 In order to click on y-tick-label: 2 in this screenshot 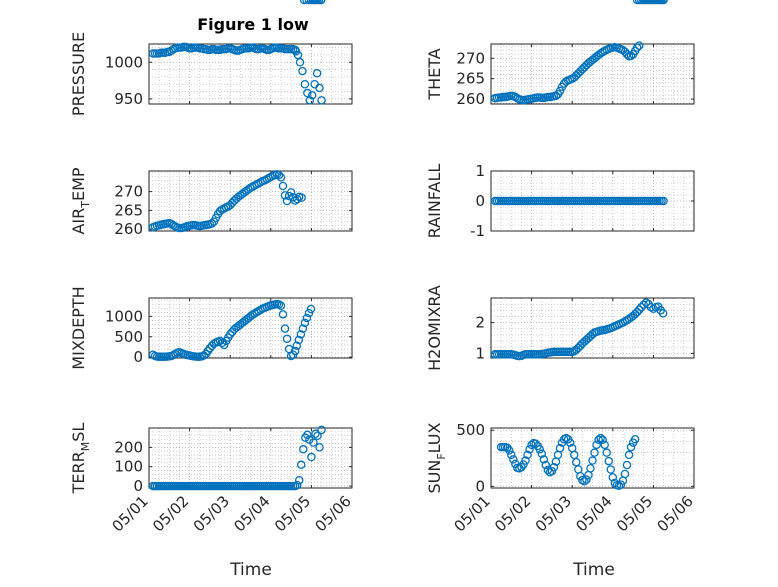, I will do `click(480, 323)`.